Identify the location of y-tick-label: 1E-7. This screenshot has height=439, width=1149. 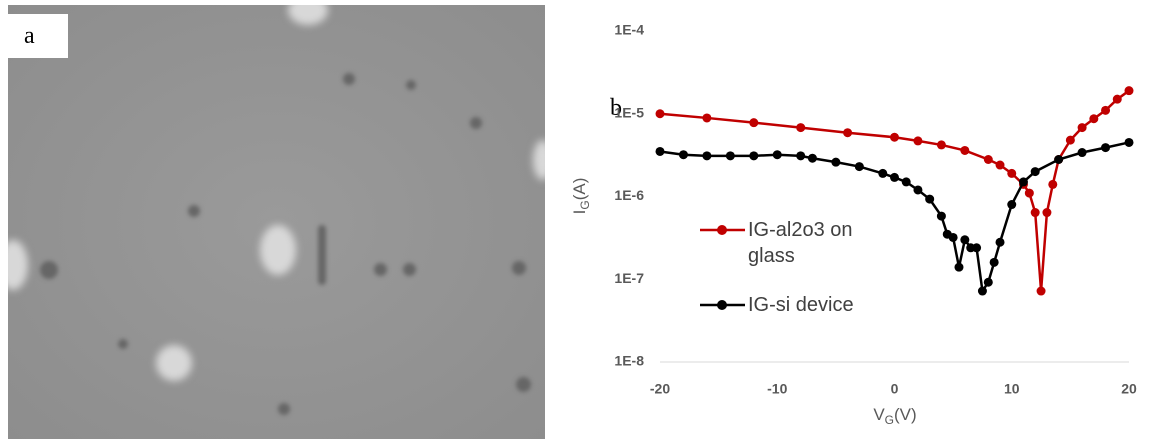
(629, 278).